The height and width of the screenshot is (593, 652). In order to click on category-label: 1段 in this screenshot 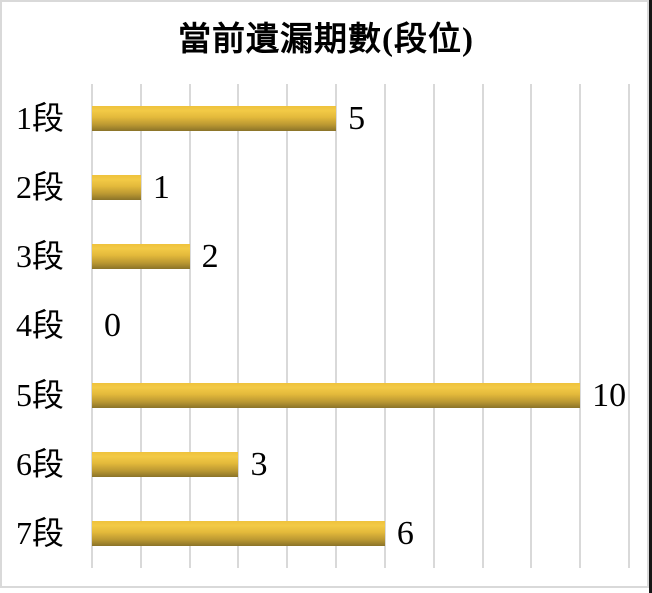, I will do `click(40, 118)`.